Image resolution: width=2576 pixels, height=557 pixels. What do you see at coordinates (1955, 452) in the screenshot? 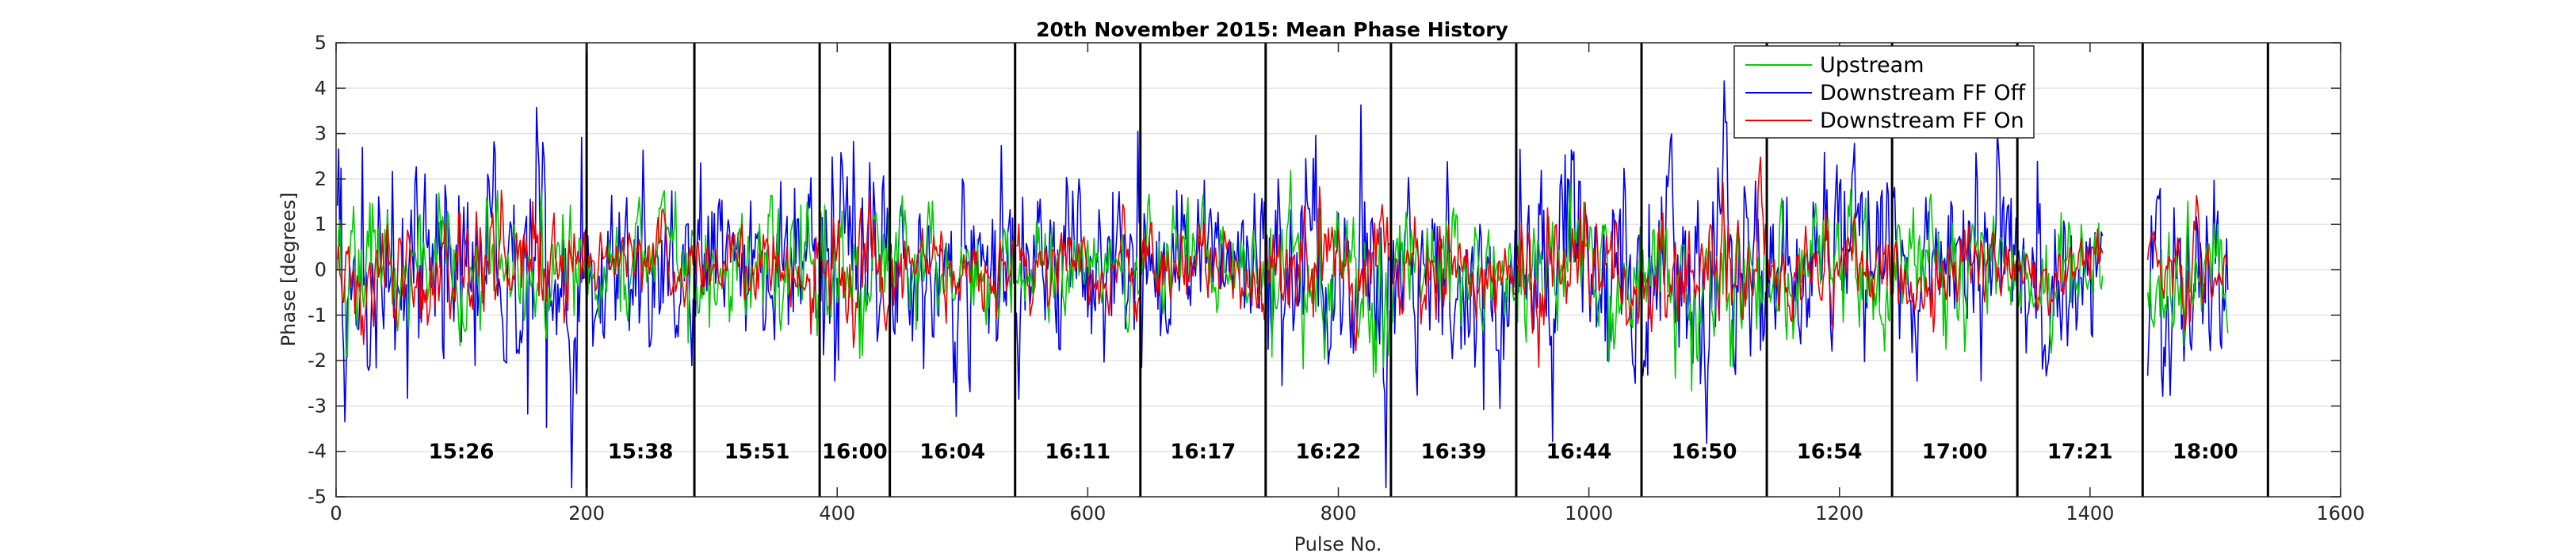
I see `session-label: 17:00` at bounding box center [1955, 452].